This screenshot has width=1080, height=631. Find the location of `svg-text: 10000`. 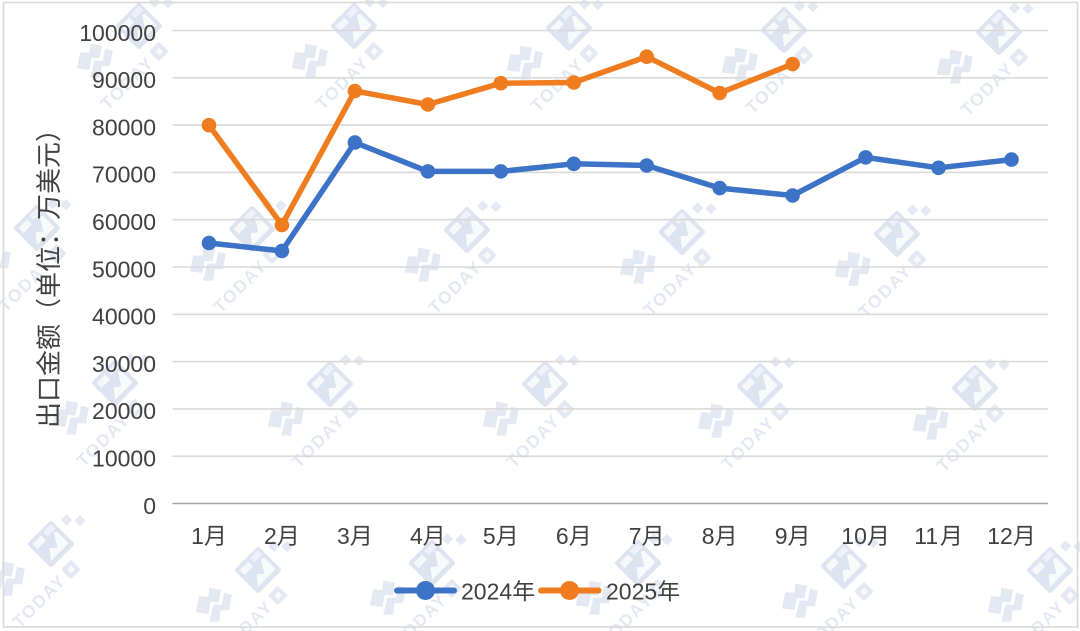

svg-text: 10000 is located at coordinates (124, 459).